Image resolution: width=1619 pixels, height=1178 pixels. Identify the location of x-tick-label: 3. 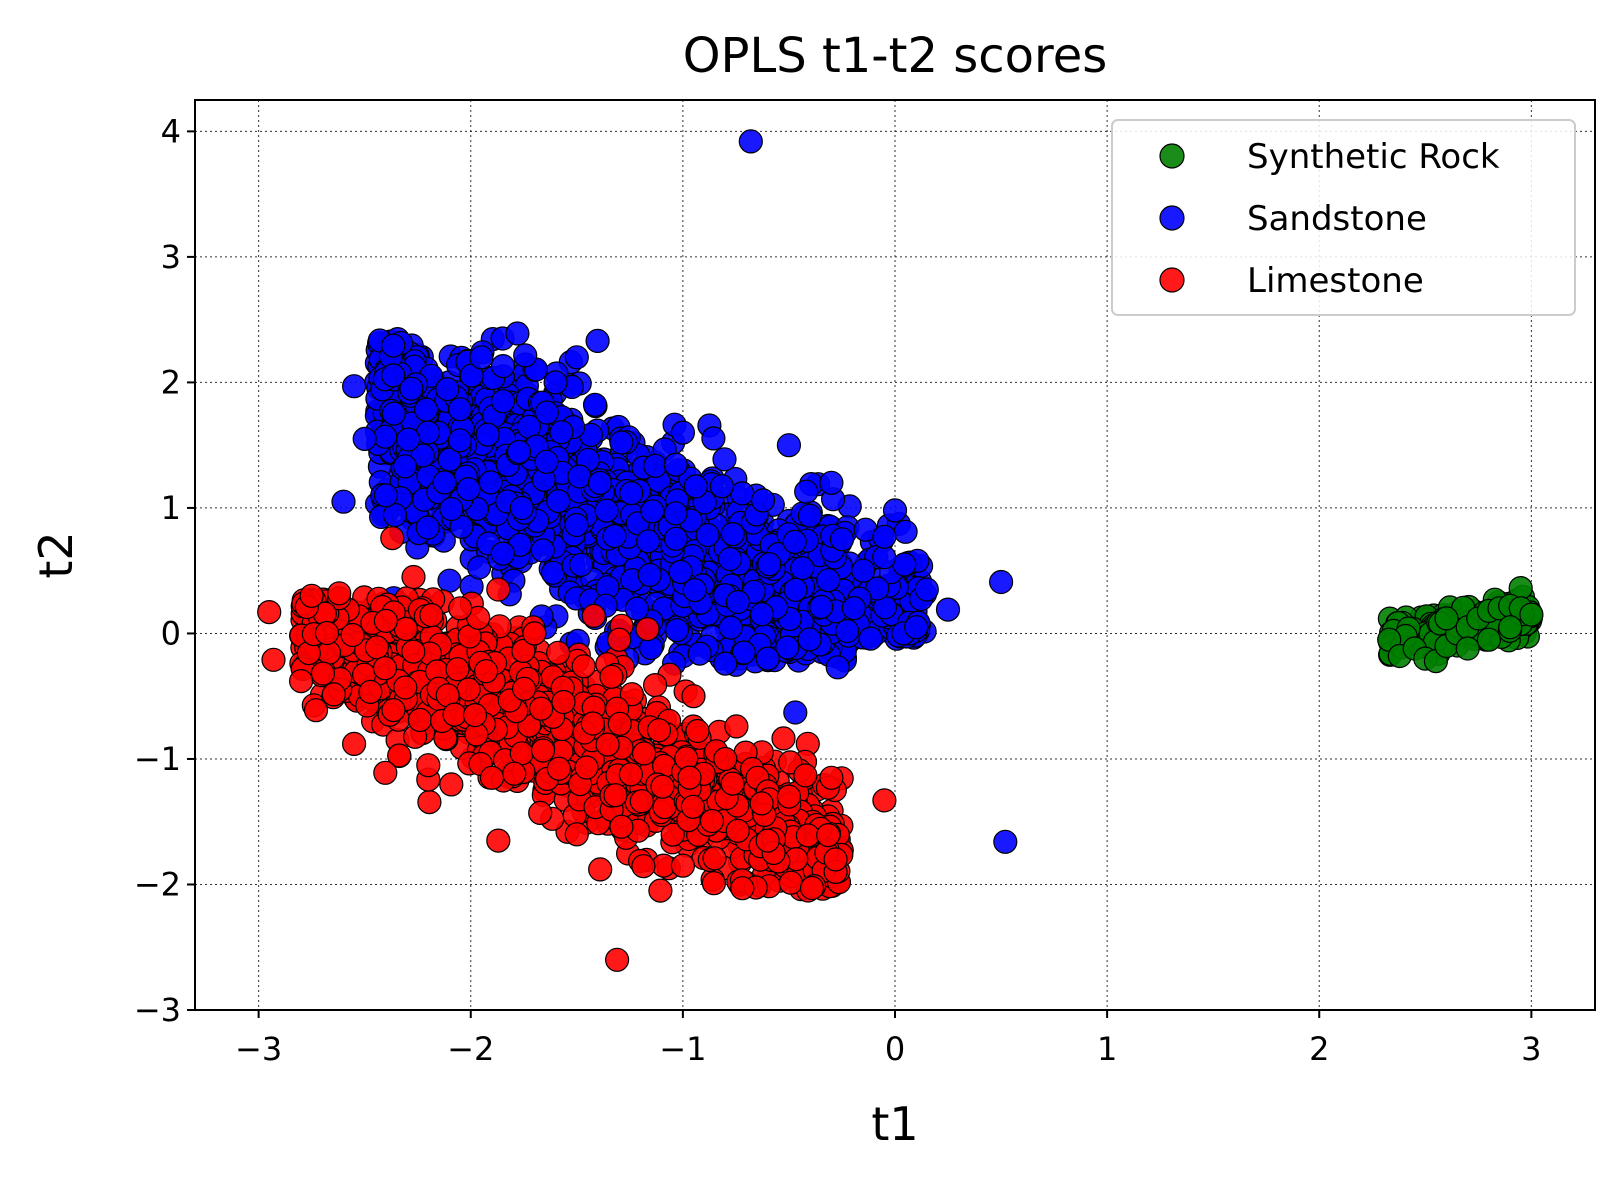
(1531, 1049).